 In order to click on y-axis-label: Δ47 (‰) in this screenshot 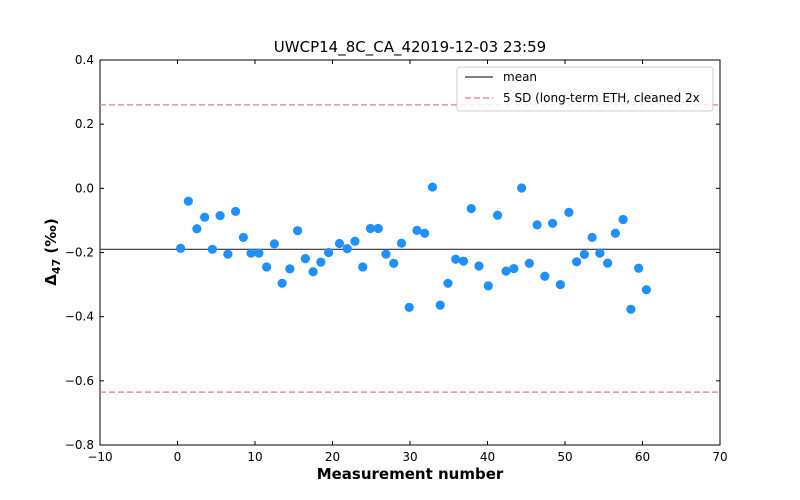, I will do `click(52, 251)`.